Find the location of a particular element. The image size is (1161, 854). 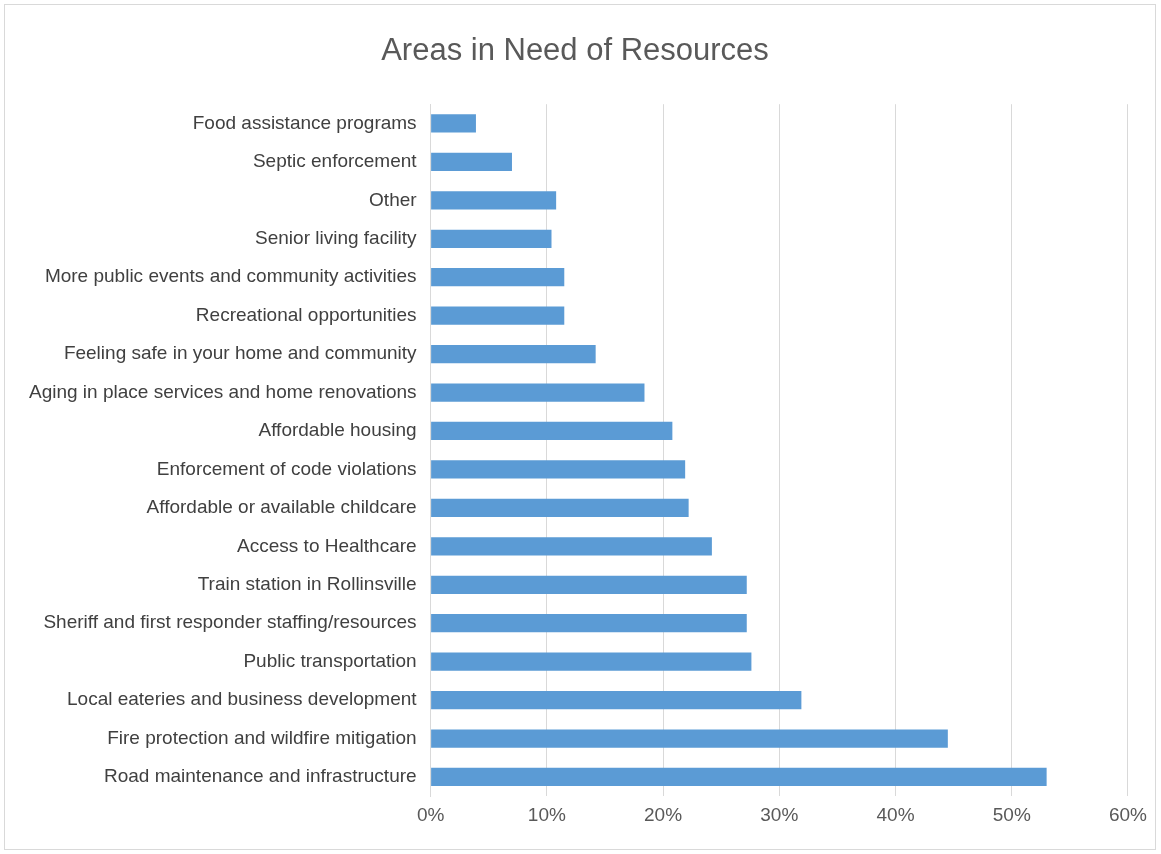

y-tick-label: Feeling safe in your home and community is located at coordinates (240, 353).